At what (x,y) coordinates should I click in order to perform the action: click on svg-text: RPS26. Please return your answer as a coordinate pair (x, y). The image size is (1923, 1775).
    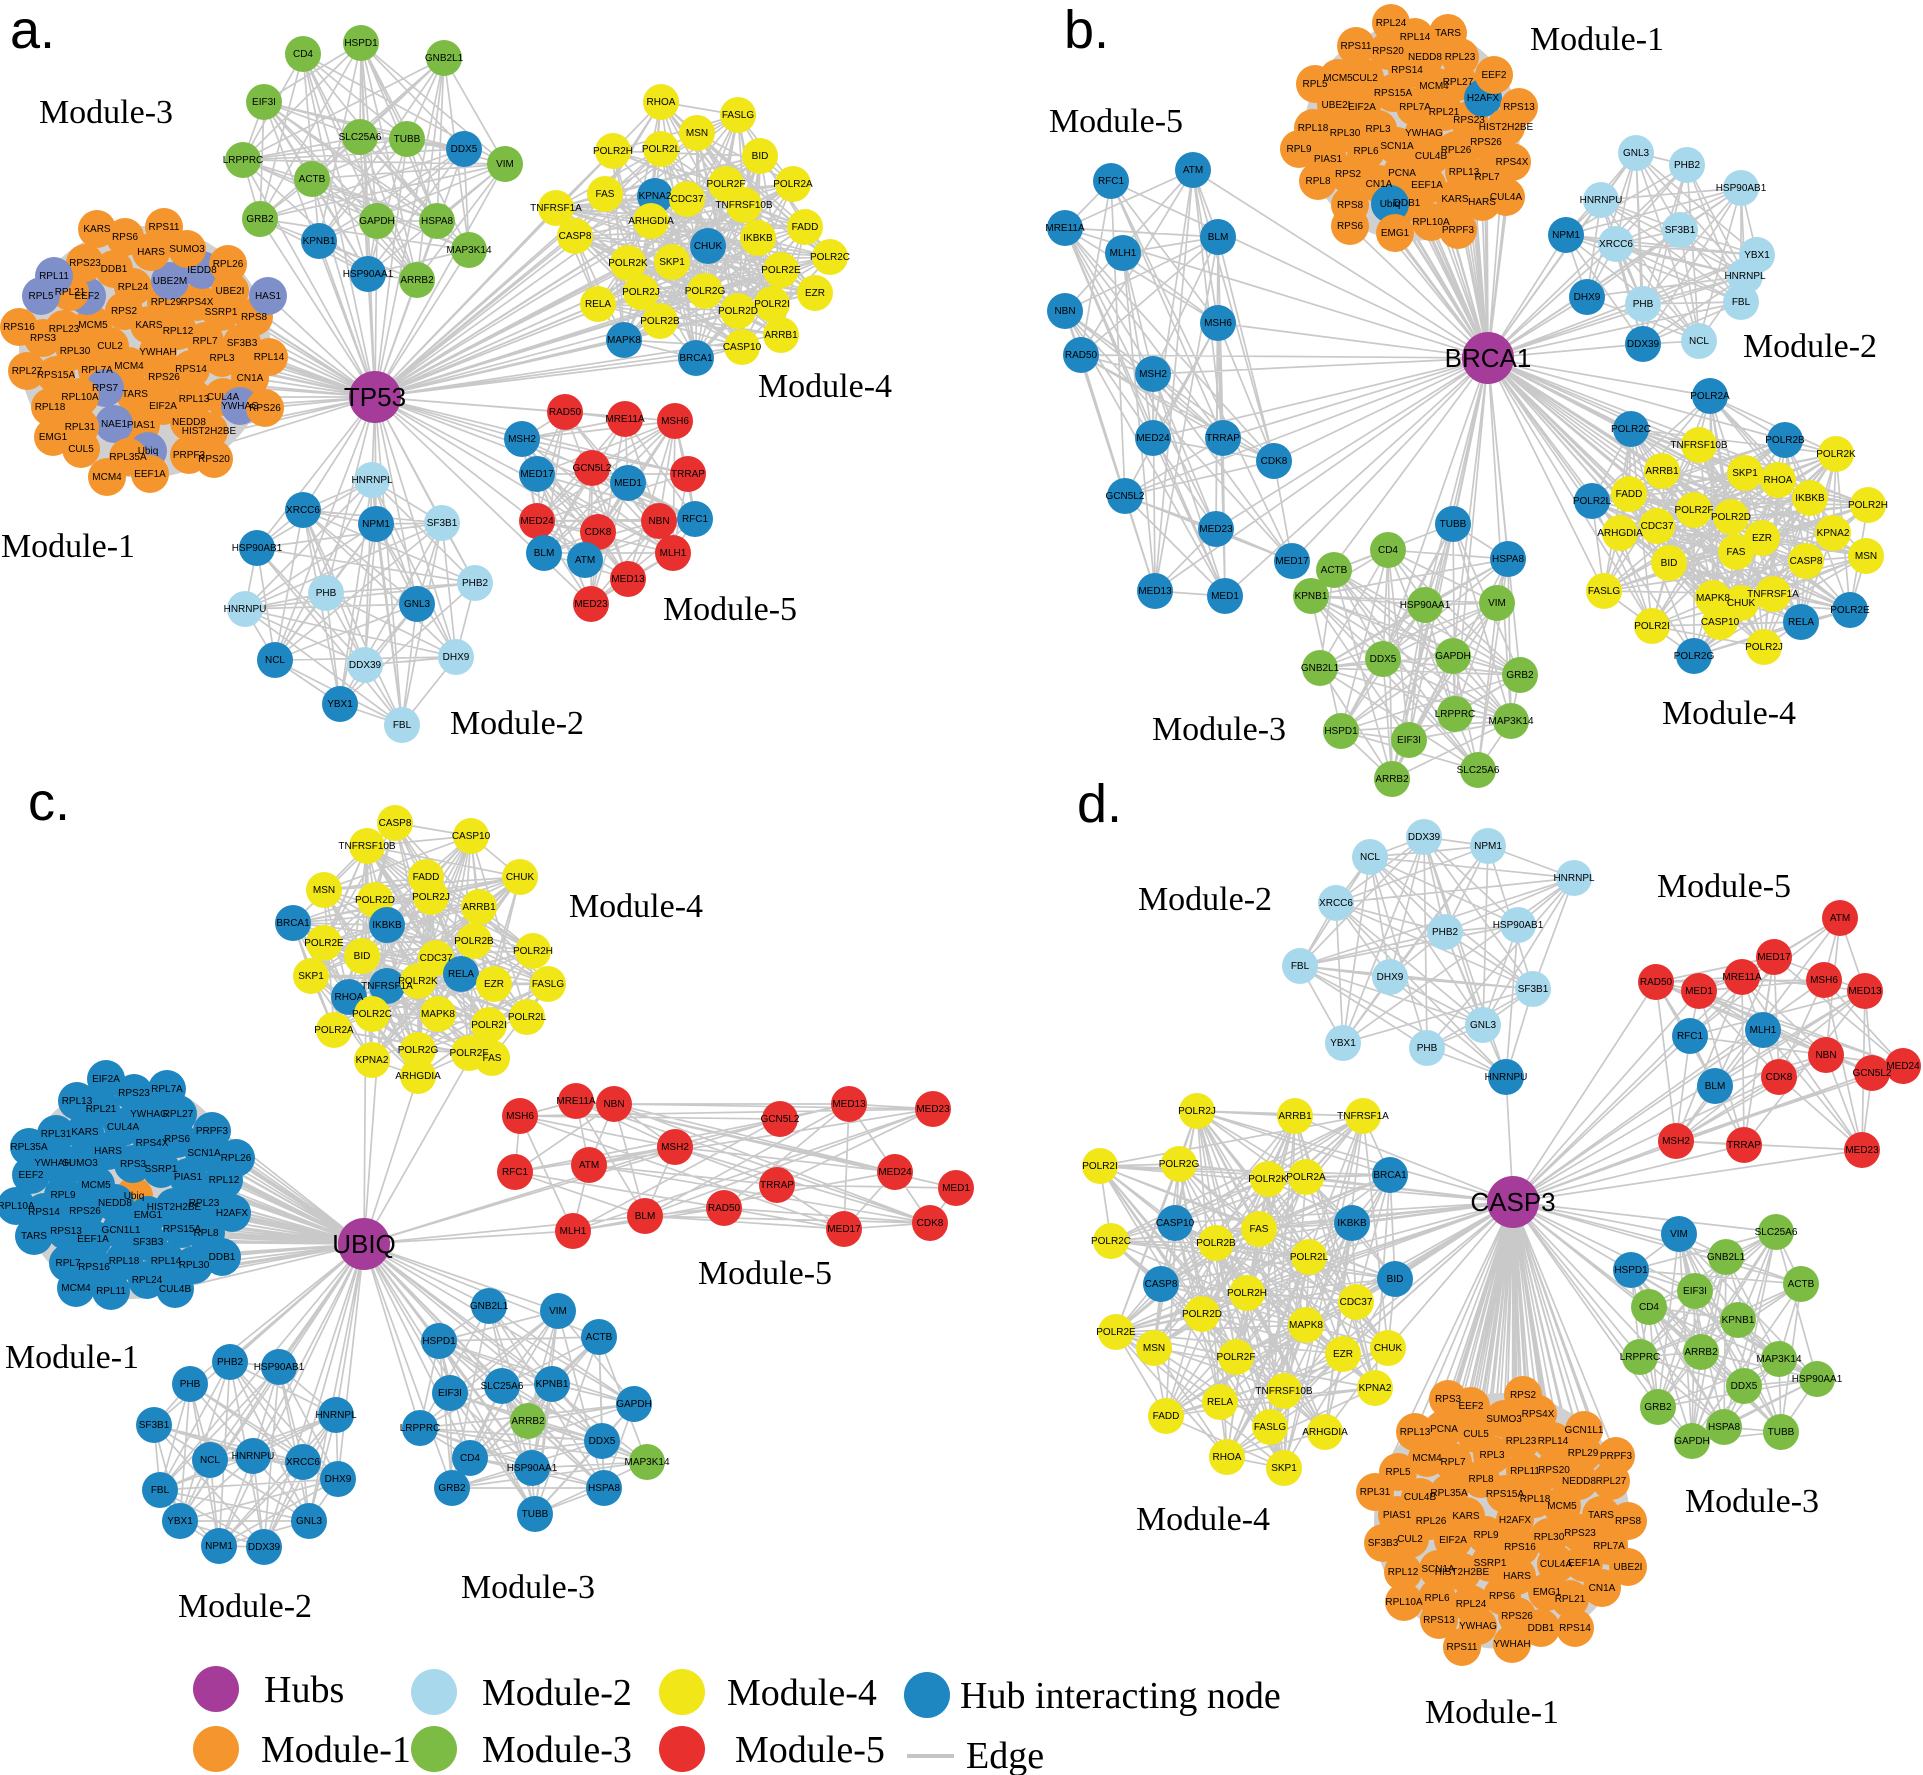
    Looking at the image, I should click on (1517, 1616).